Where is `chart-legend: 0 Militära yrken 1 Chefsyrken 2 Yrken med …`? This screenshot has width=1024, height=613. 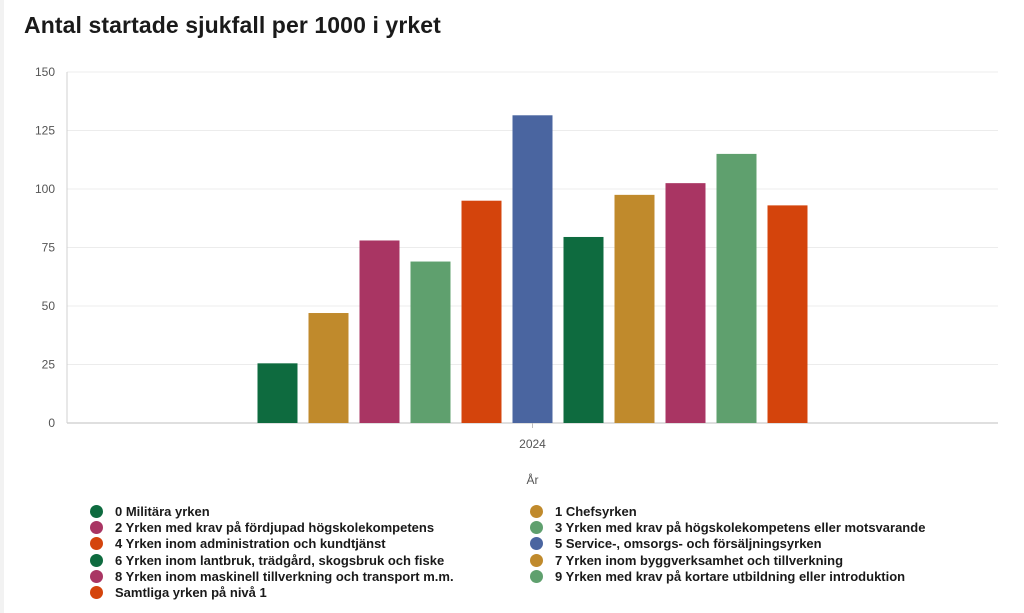 chart-legend: 0 Militära yrken 1 Chefsyrken 2 Yrken med … is located at coordinates (540, 552).